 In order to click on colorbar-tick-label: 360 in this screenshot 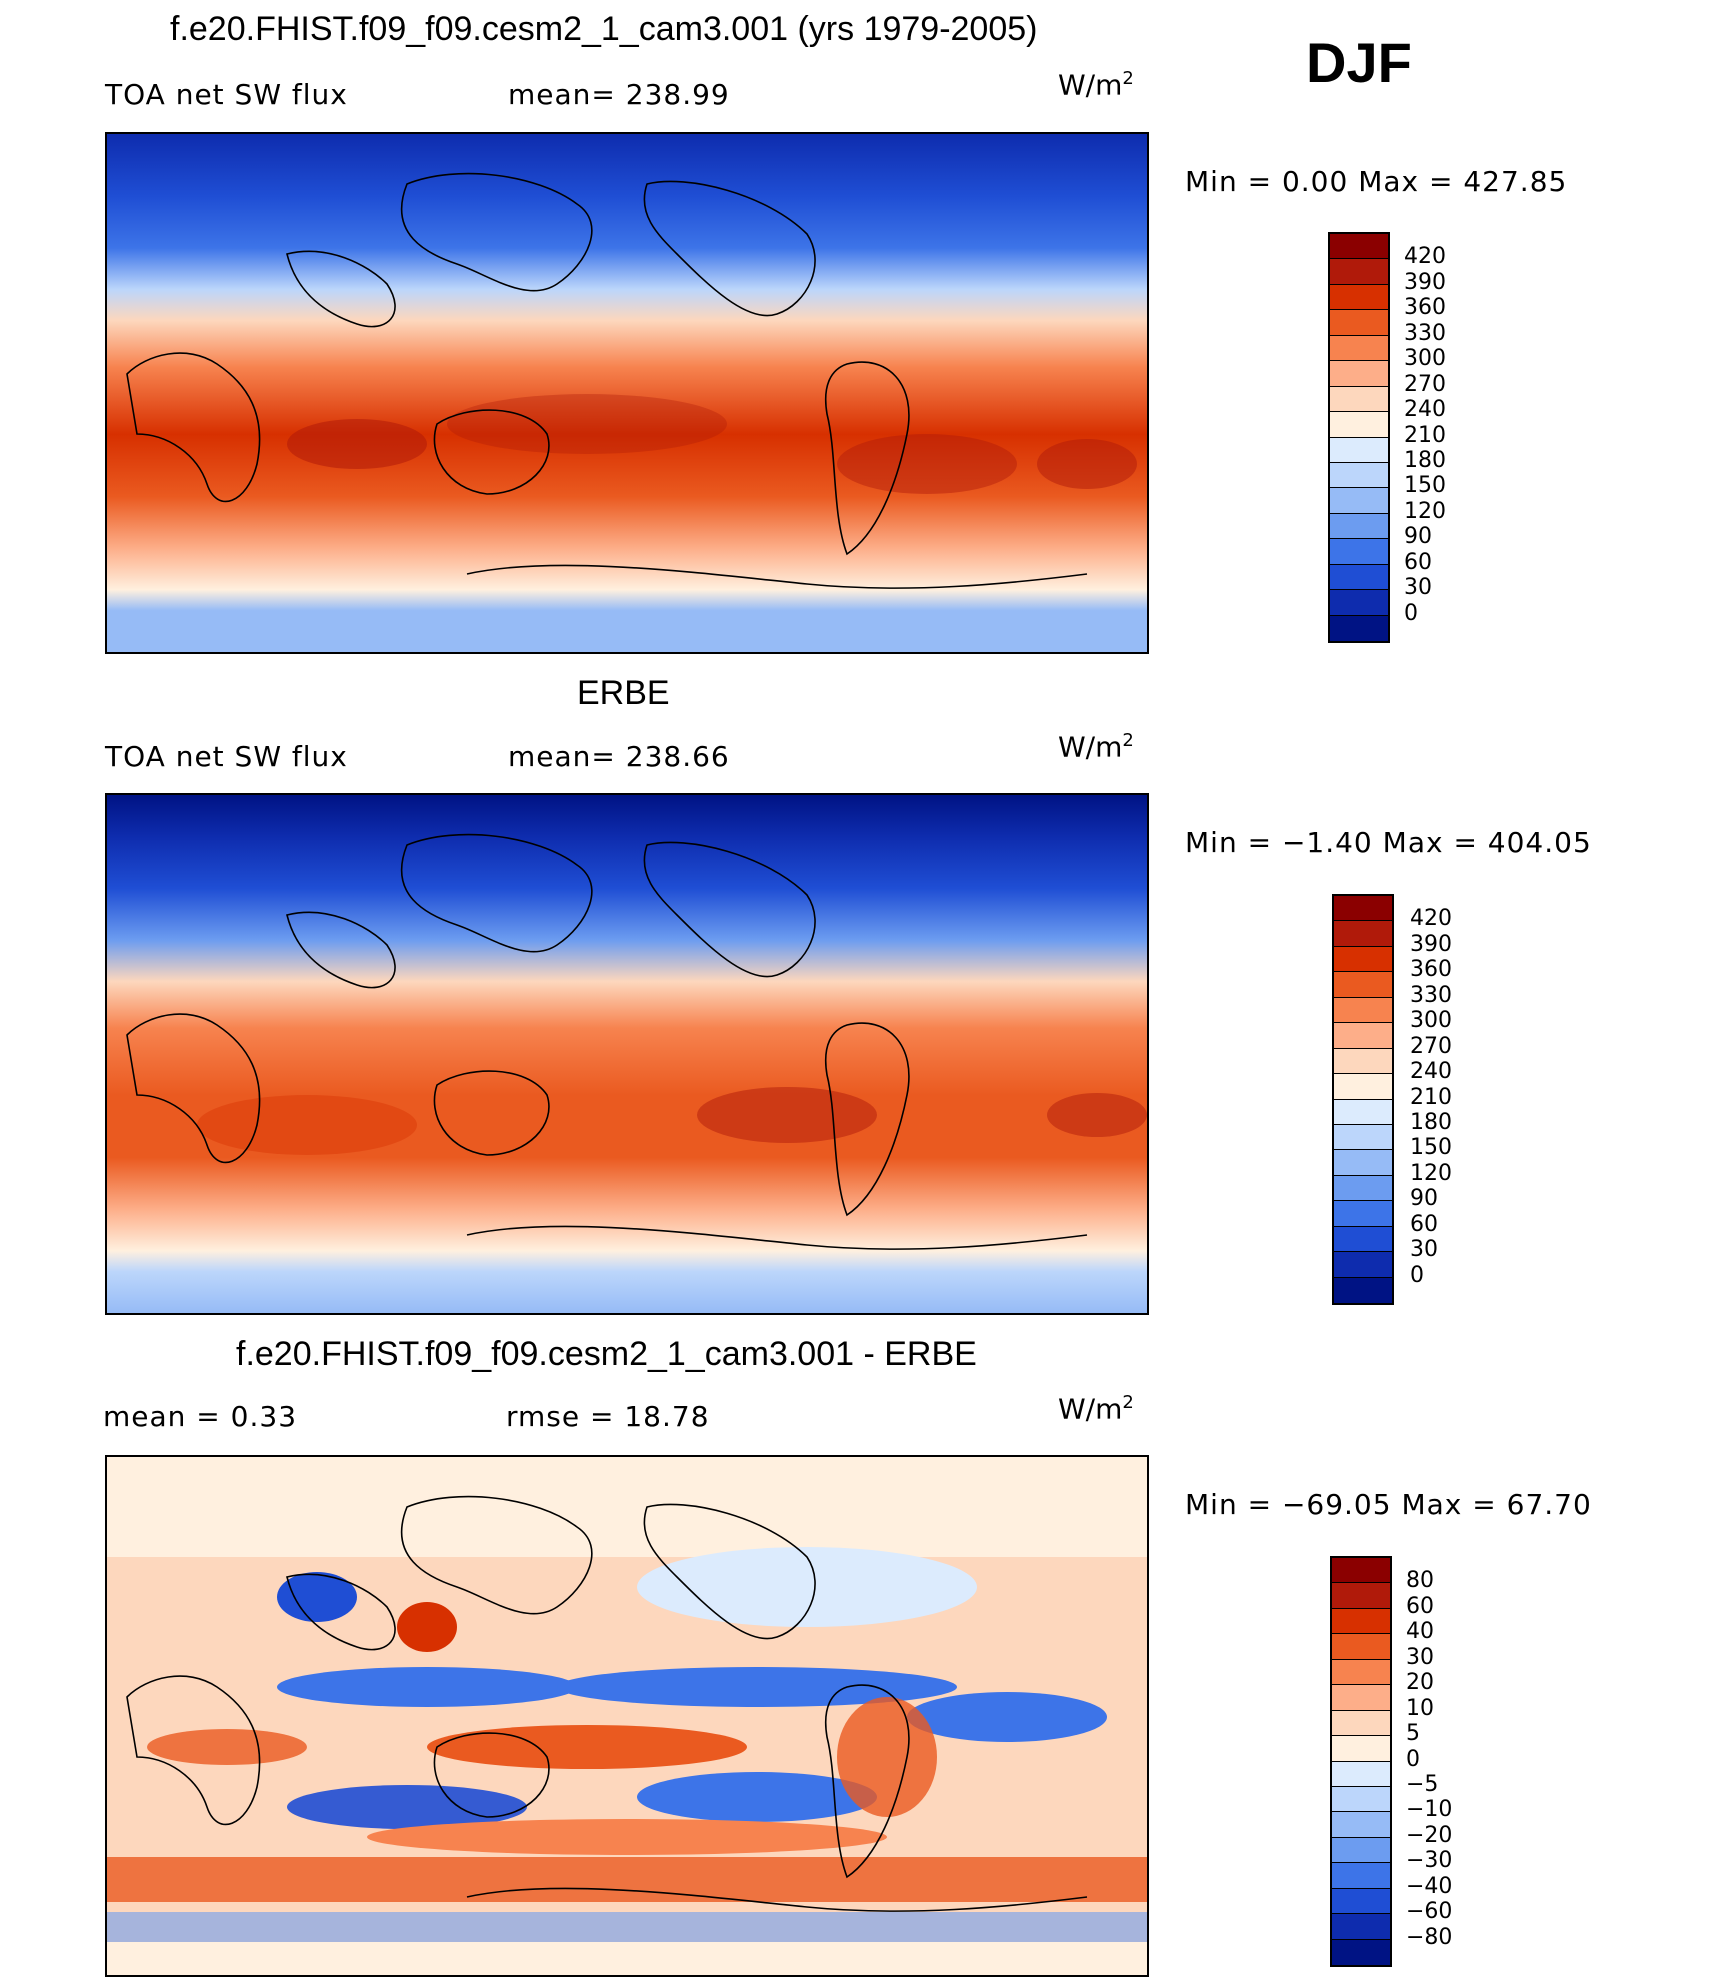, I will do `click(1425, 308)`.